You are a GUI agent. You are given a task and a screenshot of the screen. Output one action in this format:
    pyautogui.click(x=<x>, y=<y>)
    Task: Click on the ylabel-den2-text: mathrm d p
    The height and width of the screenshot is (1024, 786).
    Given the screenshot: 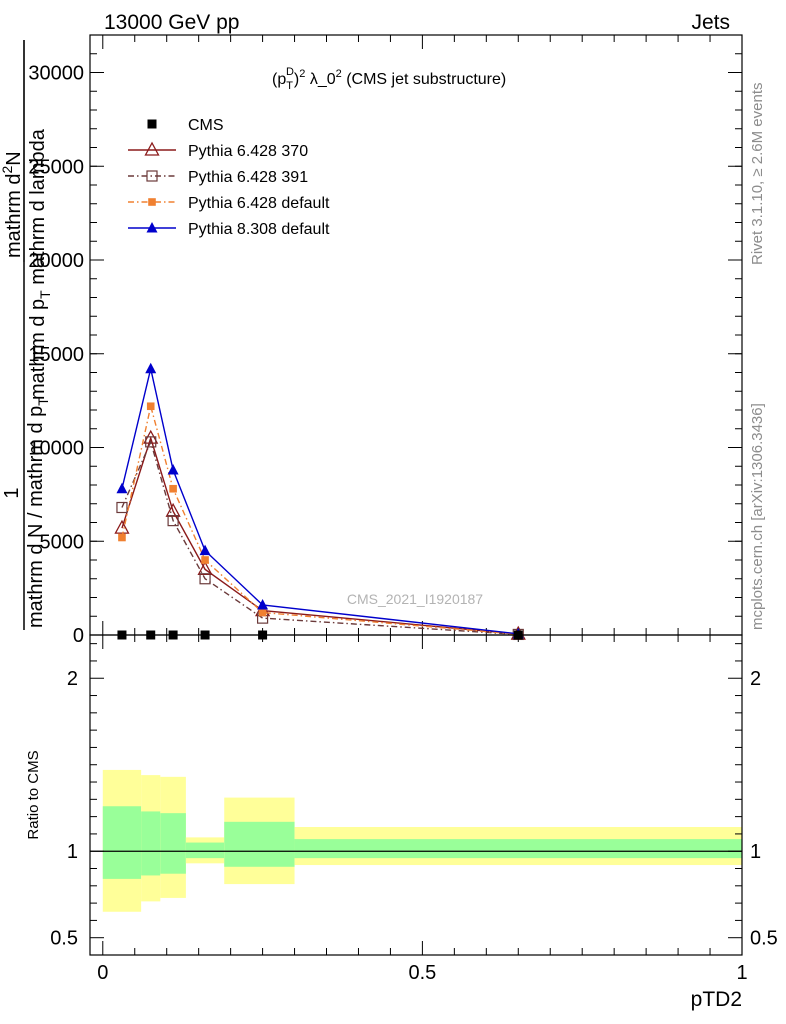 What is the action you would take?
    pyautogui.click(x=38, y=349)
    